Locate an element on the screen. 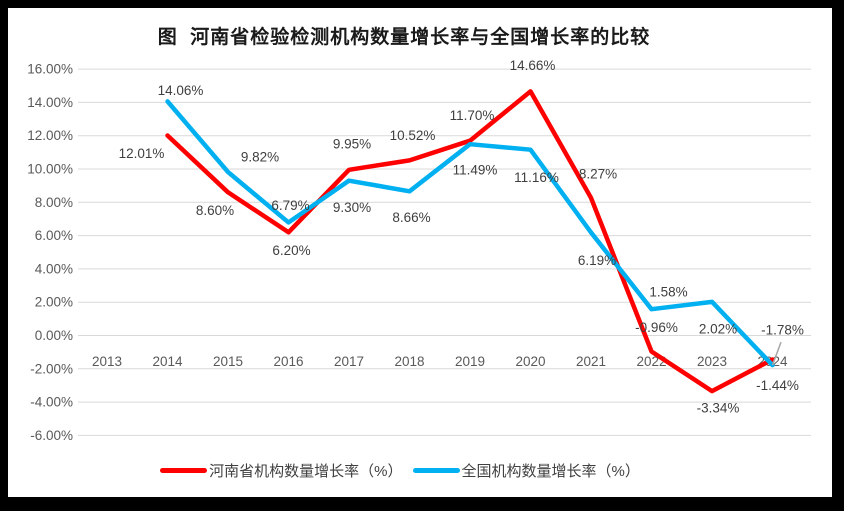  legend-label-national: 全国机构数量增长率（%） is located at coordinates (550, 471).